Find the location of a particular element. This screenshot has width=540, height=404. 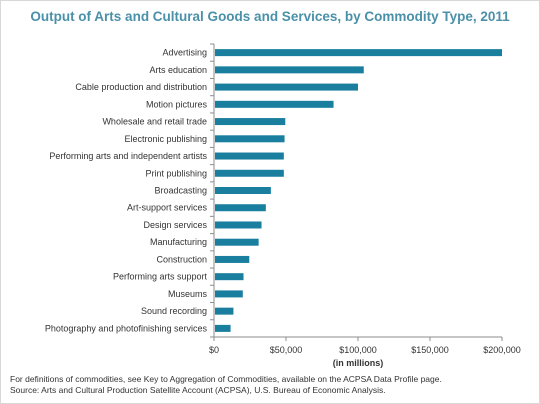

category-label: Print publishing is located at coordinates (176, 173).